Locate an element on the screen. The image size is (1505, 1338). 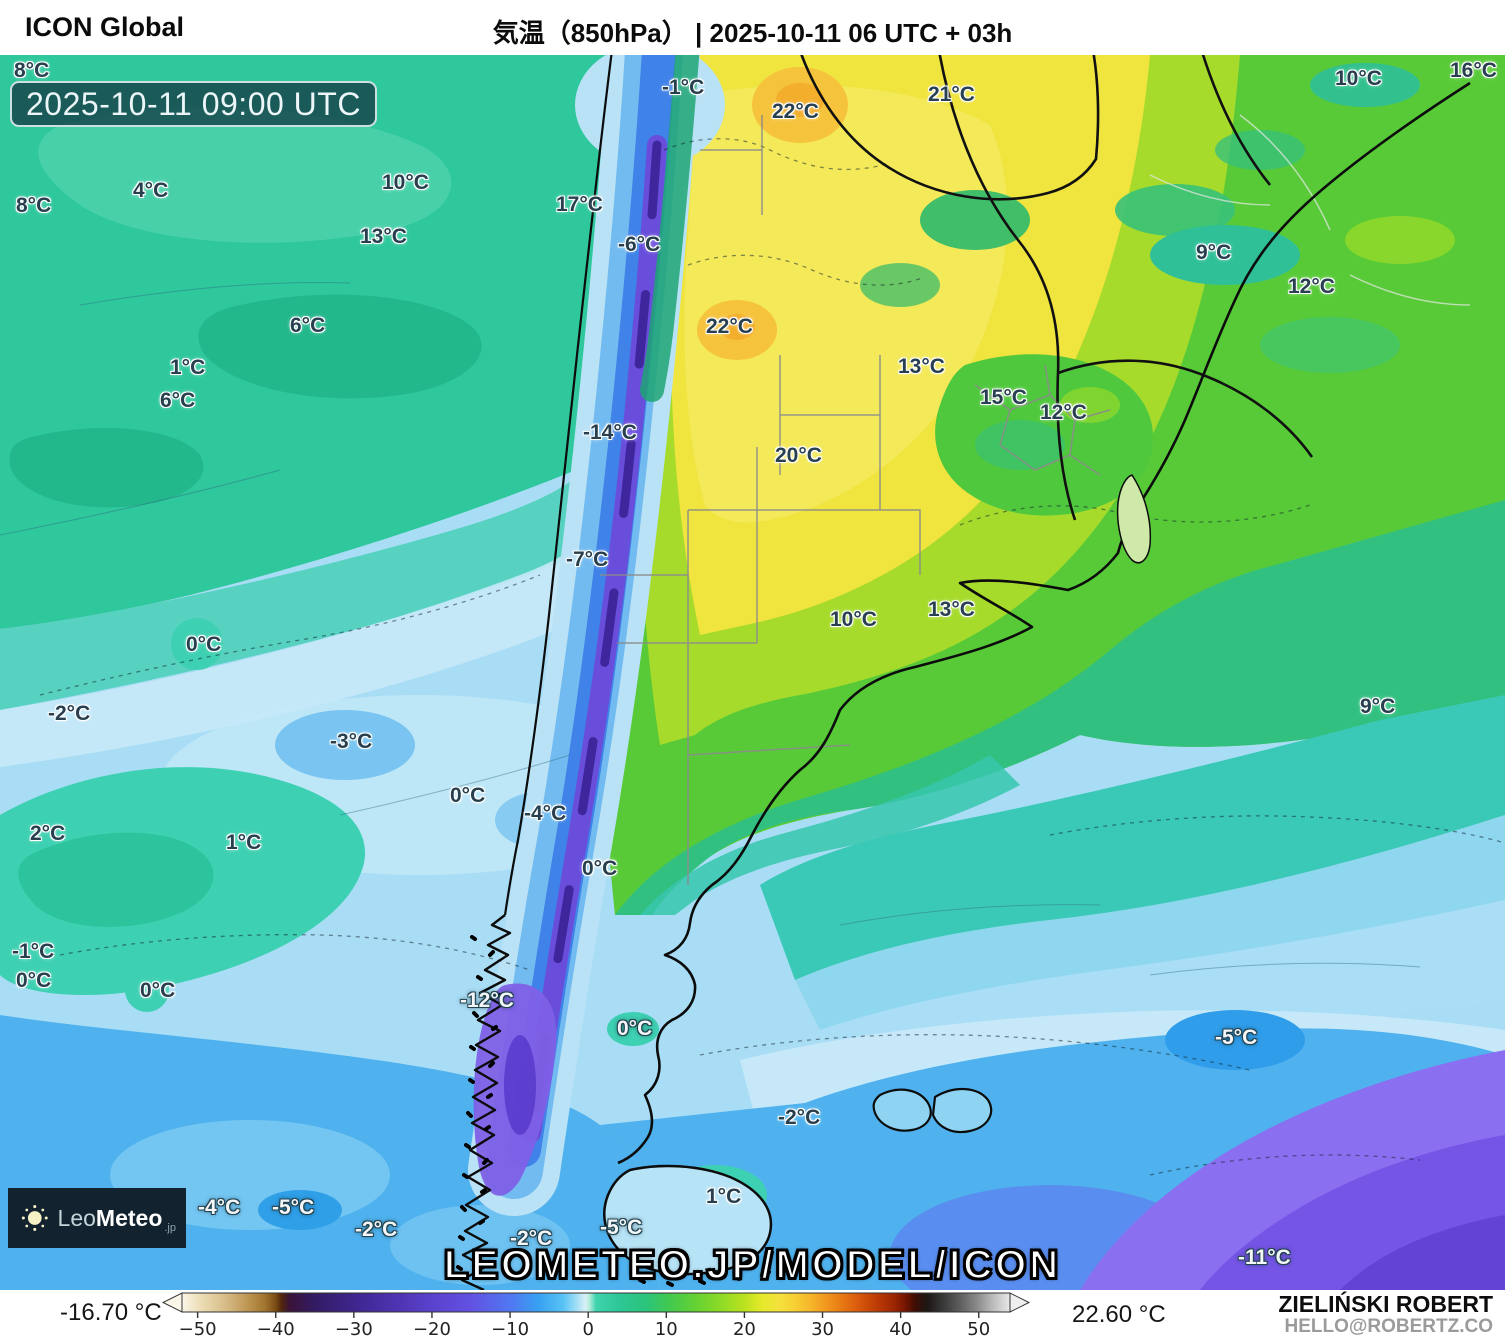
colorbar-right-arrow is located at coordinates (1020, 1302).